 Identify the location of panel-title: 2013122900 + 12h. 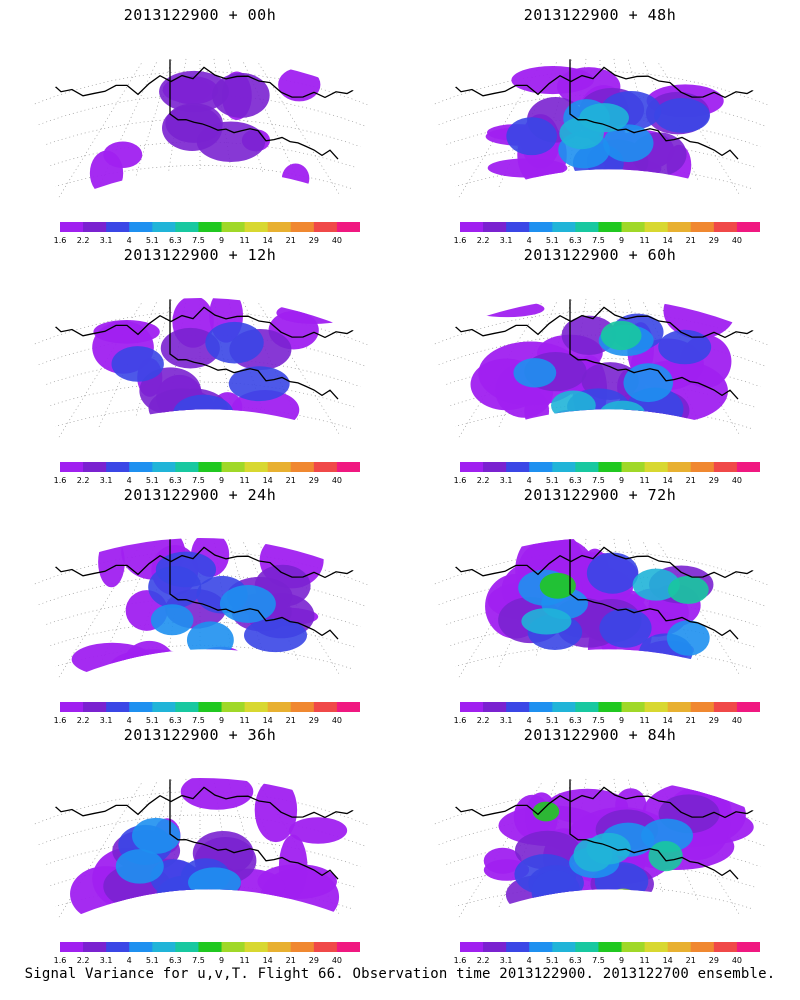
(200, 255).